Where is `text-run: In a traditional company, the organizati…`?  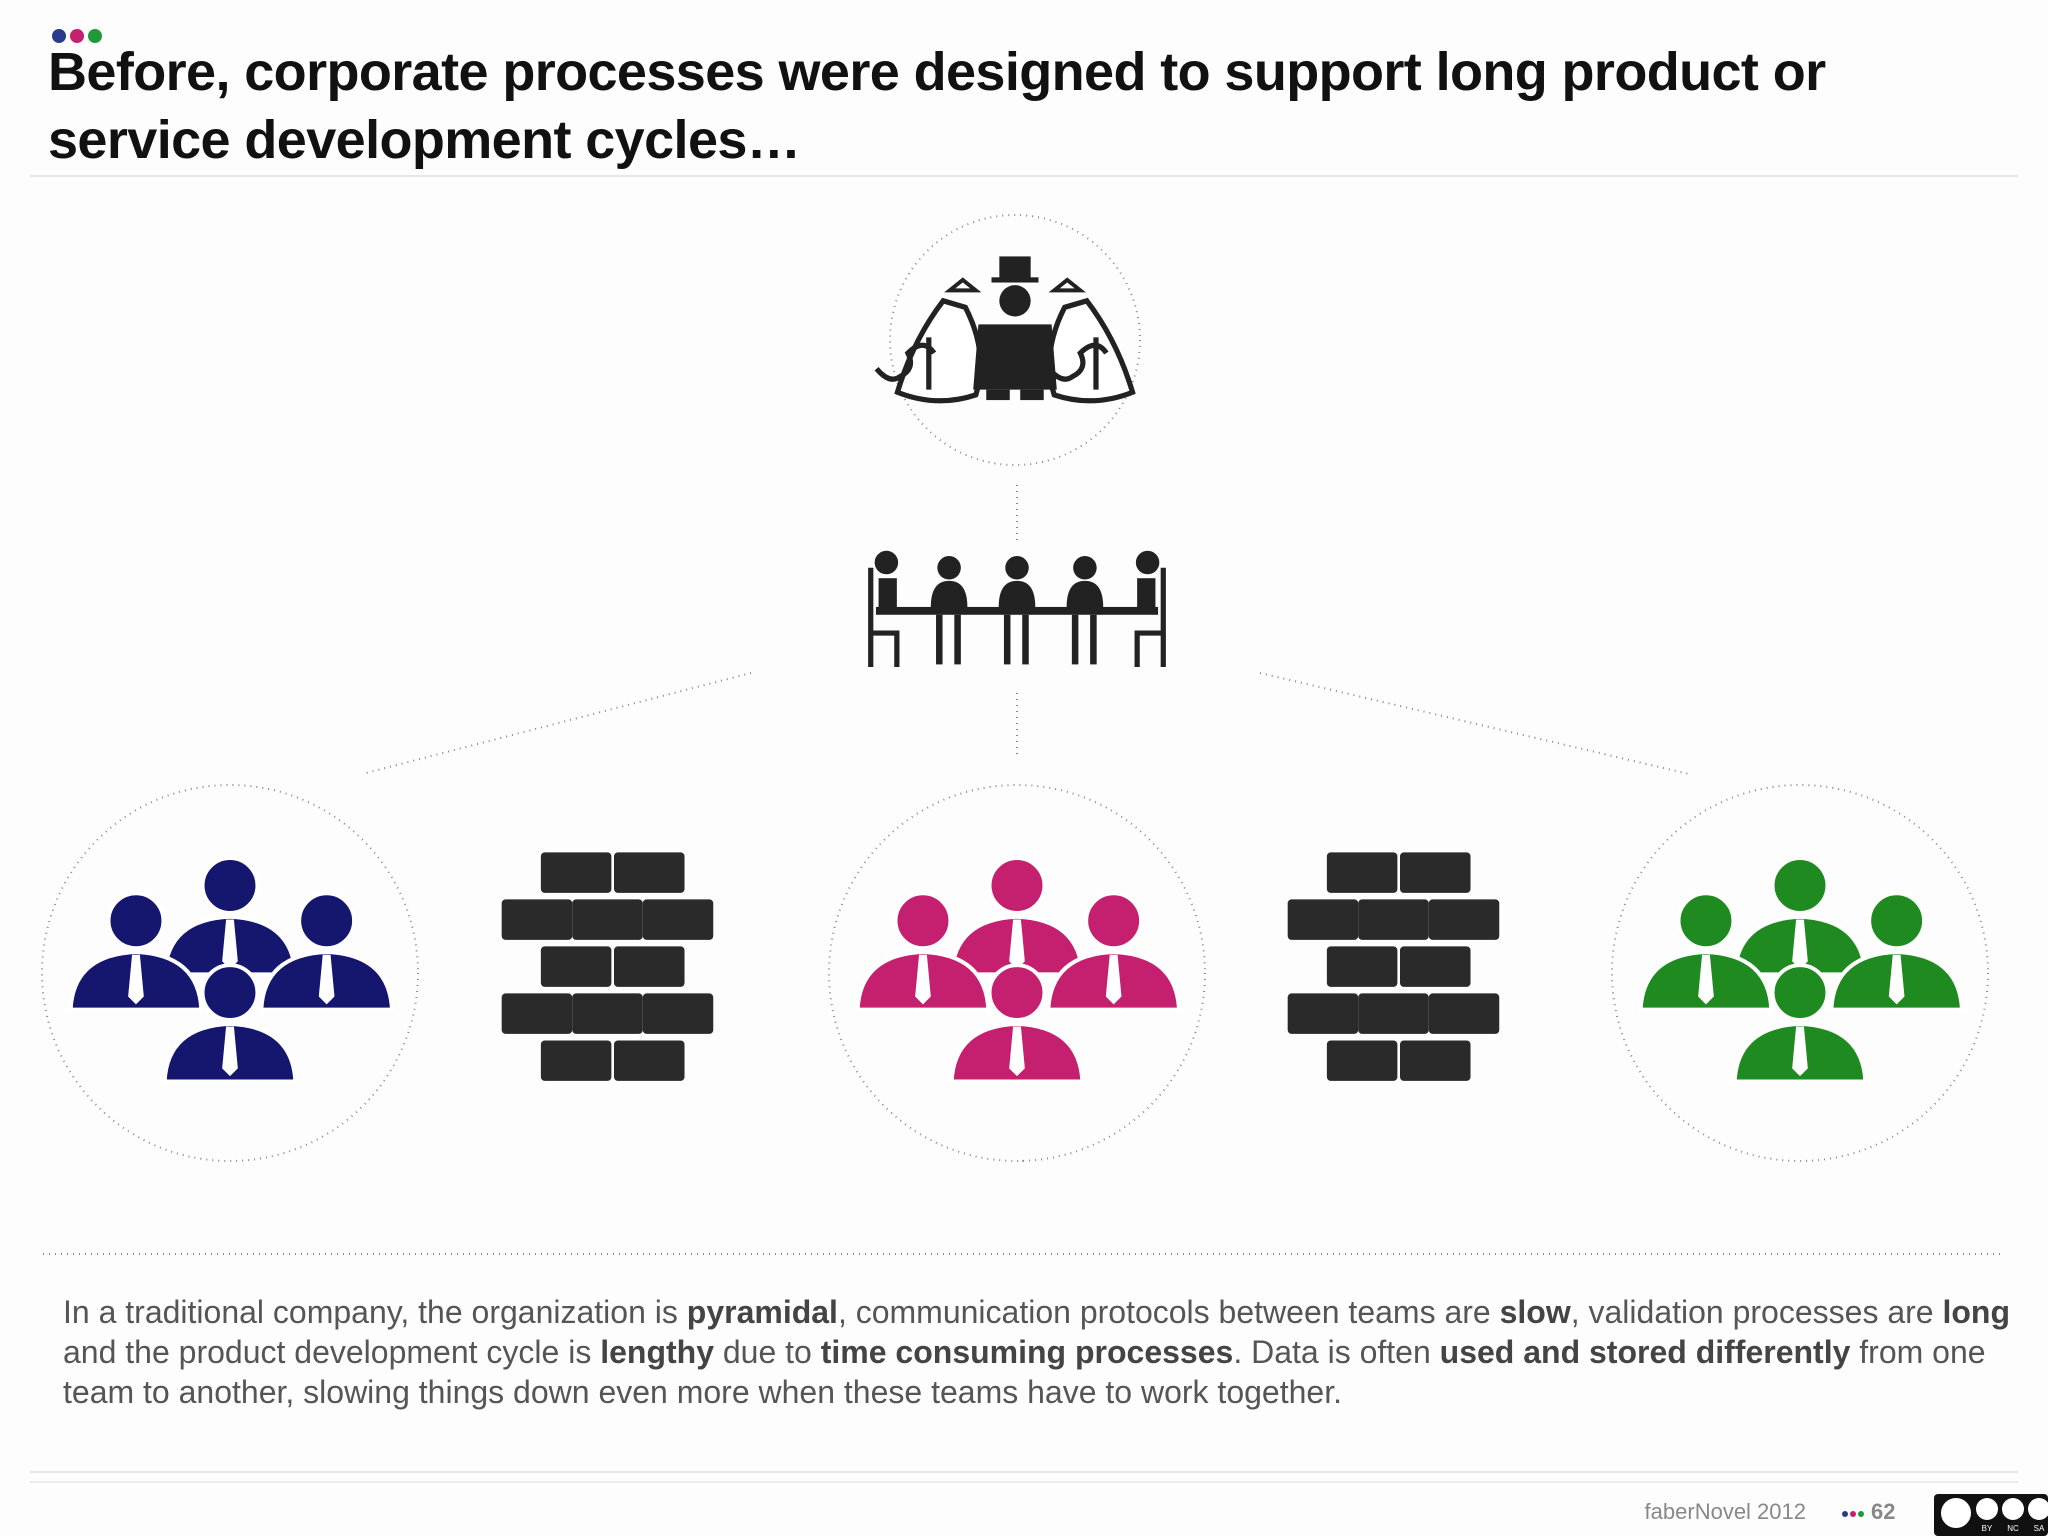 text-run: In a traditional company, the organizati… is located at coordinates (375, 1312).